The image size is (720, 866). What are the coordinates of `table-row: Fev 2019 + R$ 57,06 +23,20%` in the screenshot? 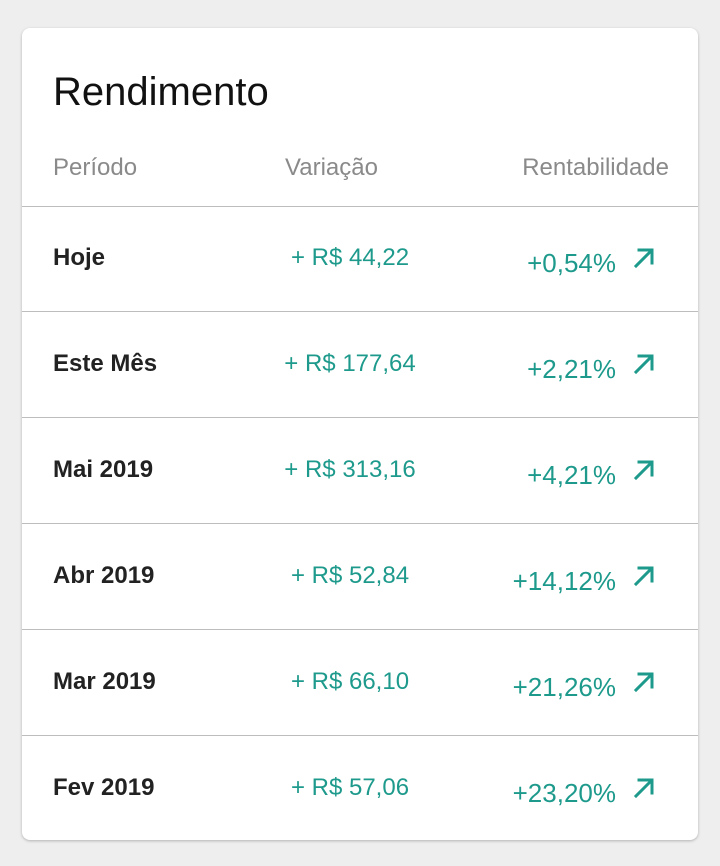 It's located at (360, 788).